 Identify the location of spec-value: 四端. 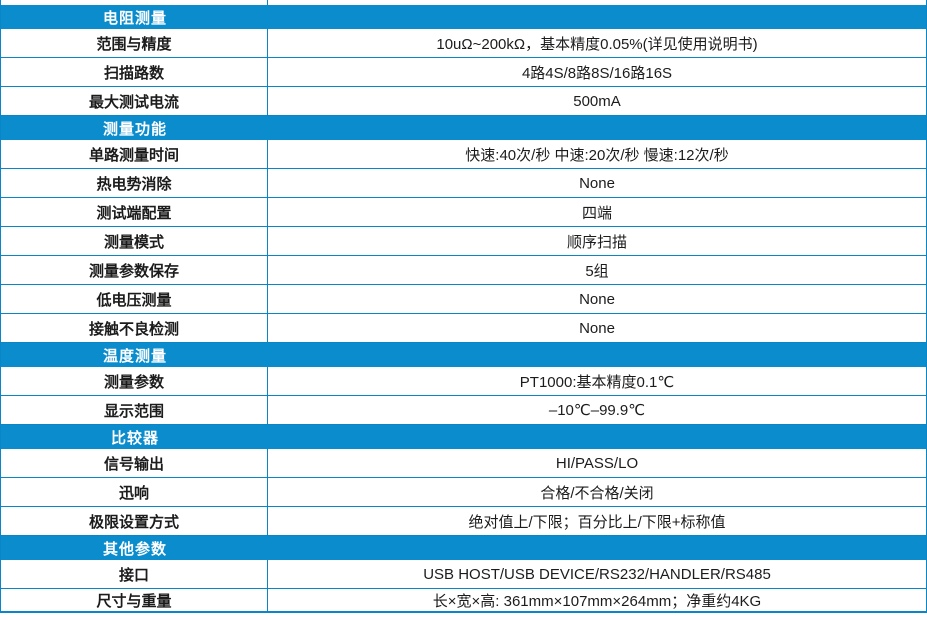
(596, 213).